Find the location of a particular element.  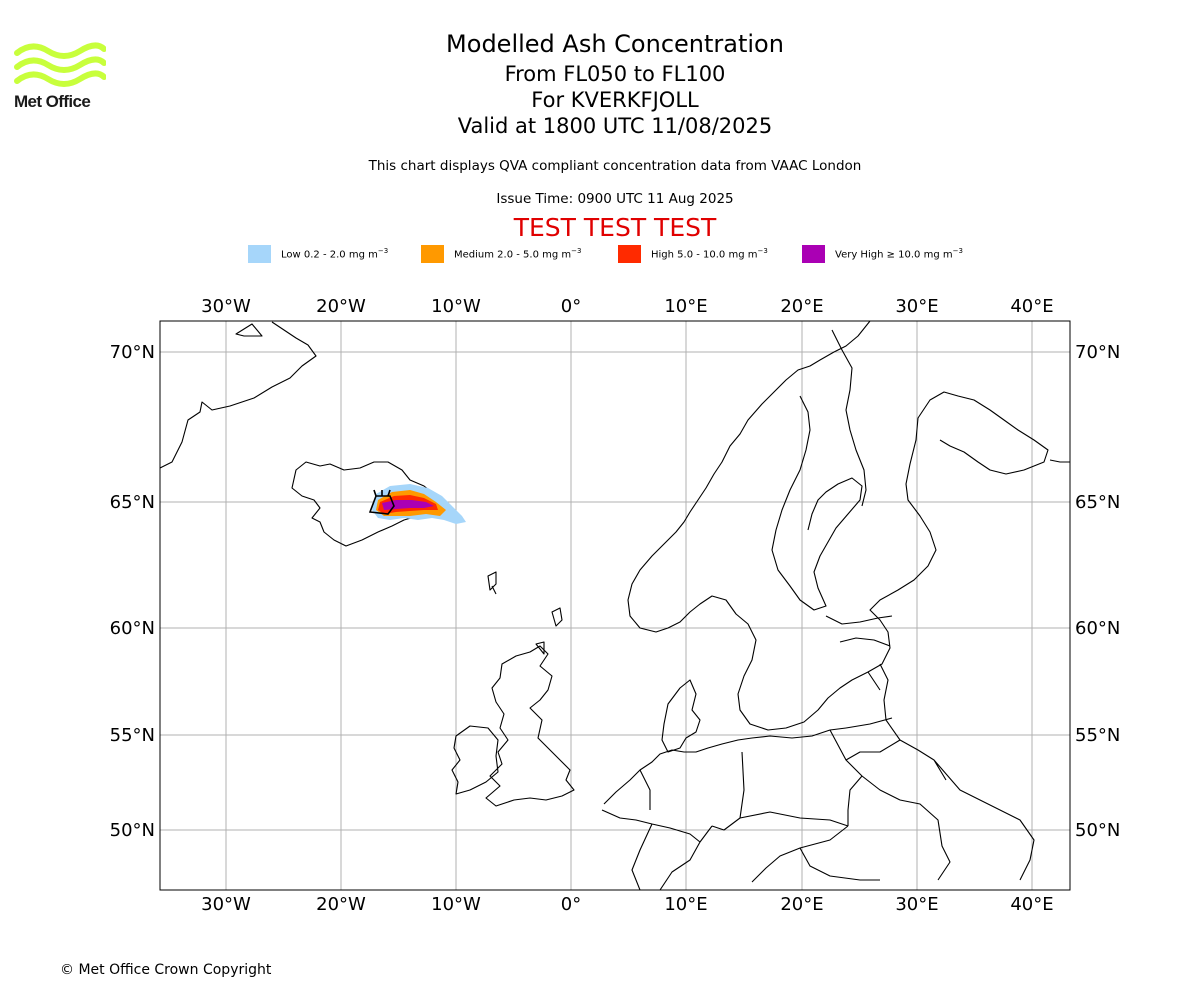

test-banner: TEST TEST TEST is located at coordinates (615, 227).